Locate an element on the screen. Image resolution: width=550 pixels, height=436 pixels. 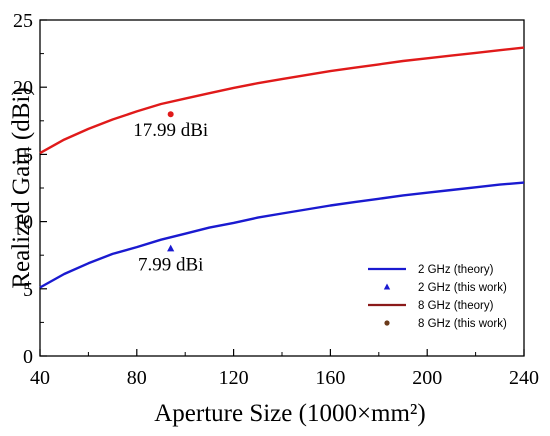
legend-label: 8 GHz (theory) is located at coordinates (456, 306).